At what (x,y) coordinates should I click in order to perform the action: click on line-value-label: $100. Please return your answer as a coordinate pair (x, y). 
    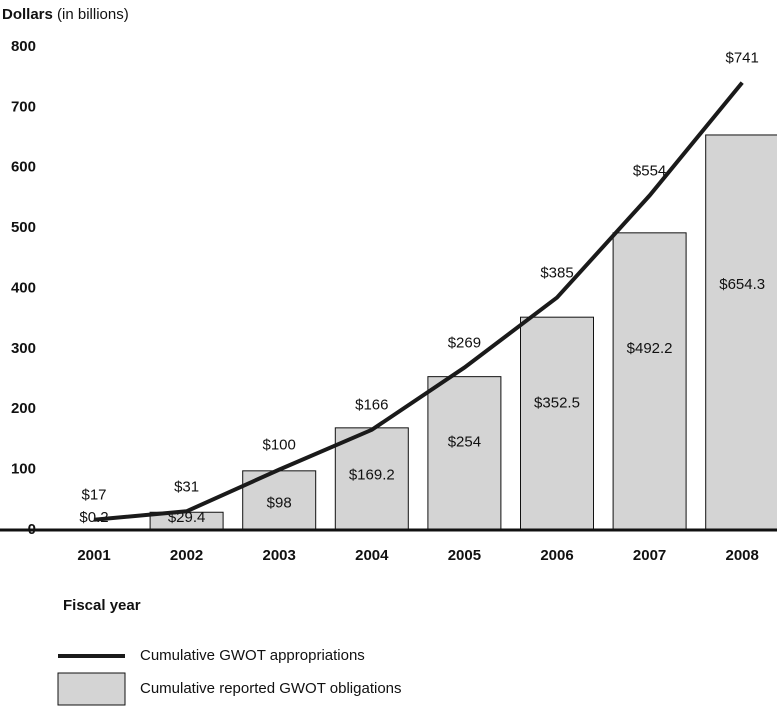
    Looking at the image, I should click on (279, 445).